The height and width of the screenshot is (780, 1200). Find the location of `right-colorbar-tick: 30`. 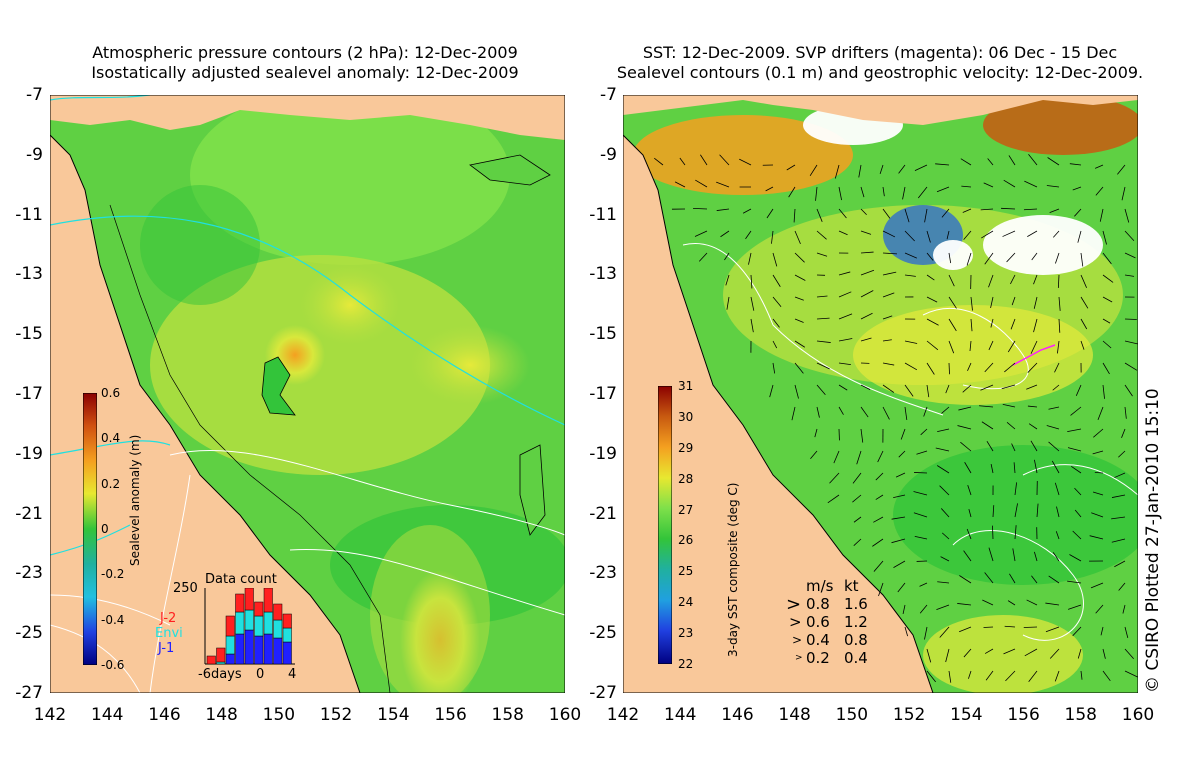

right-colorbar-tick: 30 is located at coordinates (686, 416).